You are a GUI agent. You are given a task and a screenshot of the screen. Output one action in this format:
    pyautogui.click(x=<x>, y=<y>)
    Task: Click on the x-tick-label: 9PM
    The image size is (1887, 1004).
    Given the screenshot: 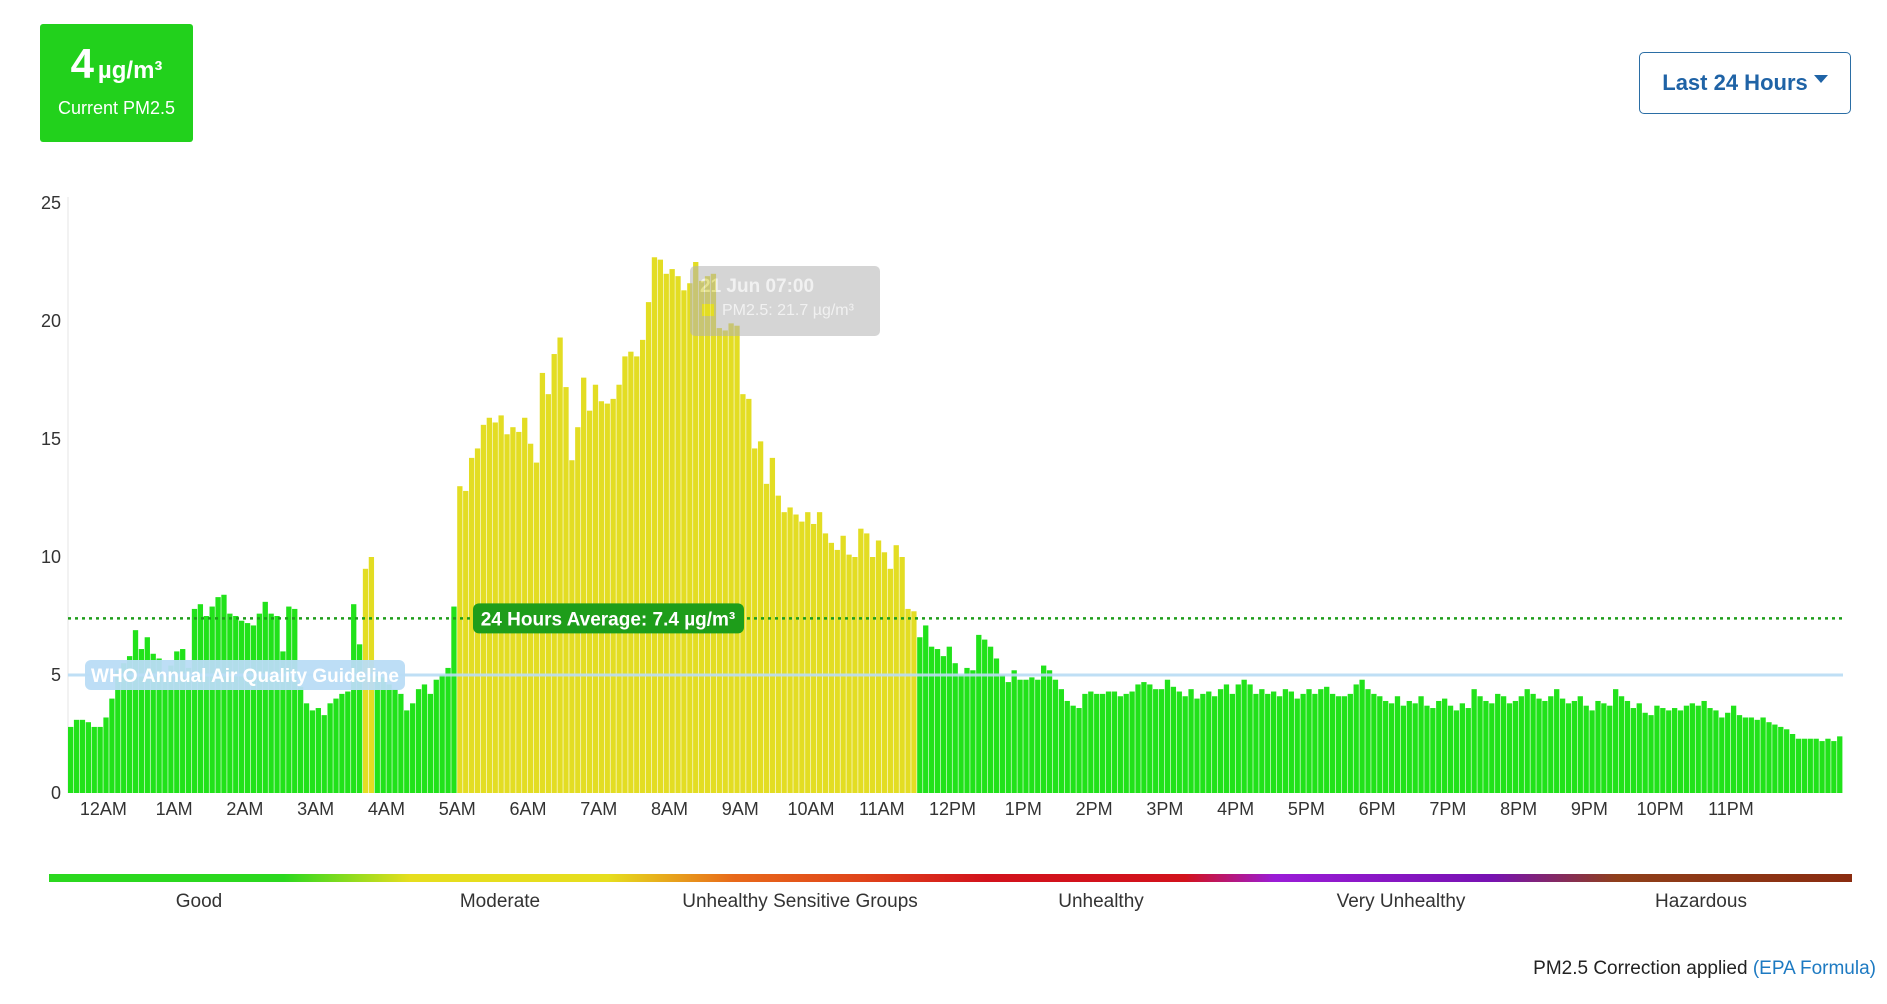 What is the action you would take?
    pyautogui.click(x=1589, y=809)
    